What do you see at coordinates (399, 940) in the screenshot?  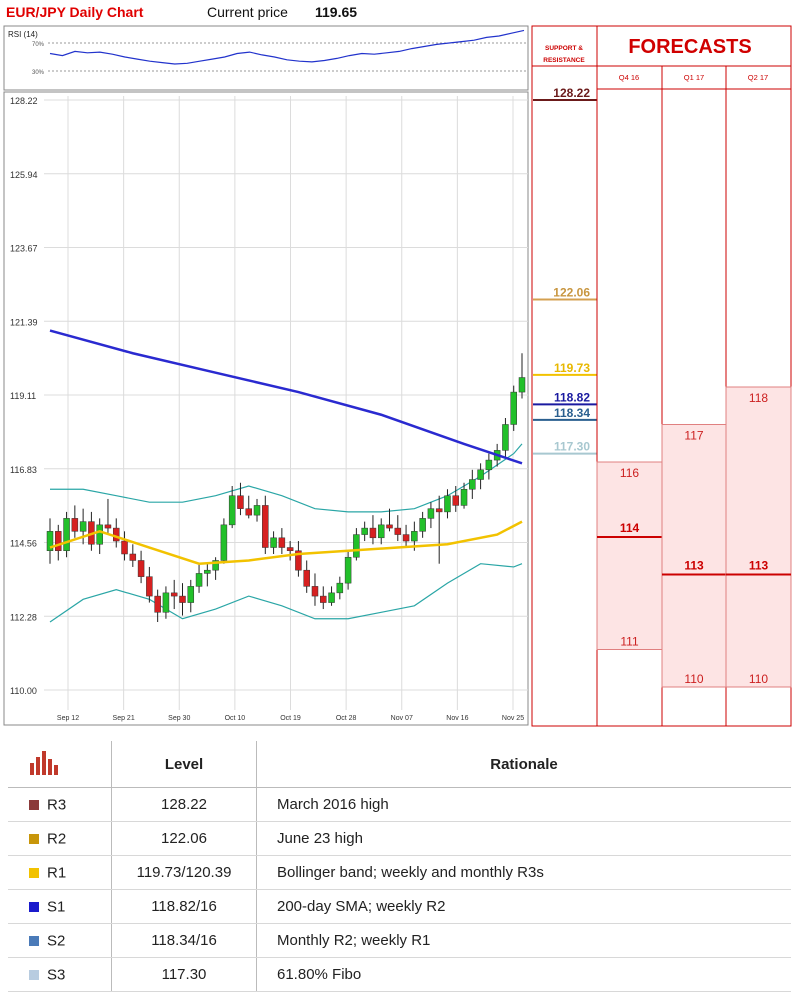 I see `table-row: S2 118.34/16 Monthly R2; weekly R1` at bounding box center [399, 940].